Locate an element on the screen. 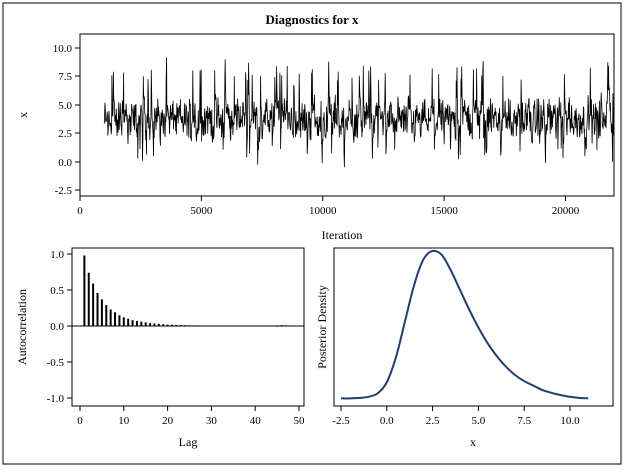  density-x-tick-label: 2.5 is located at coordinates (433, 421).